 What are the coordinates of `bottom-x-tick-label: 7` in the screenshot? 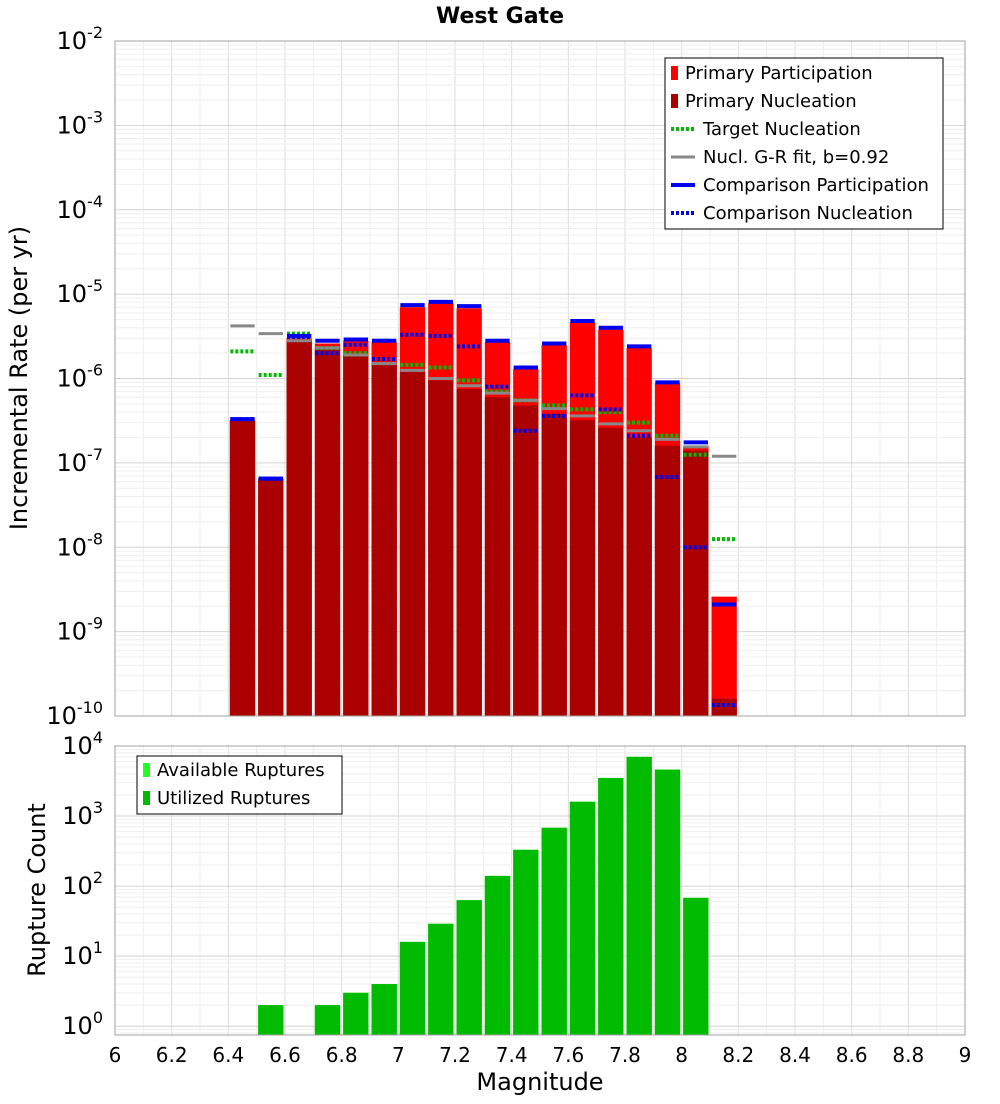 It's located at (398, 1055).